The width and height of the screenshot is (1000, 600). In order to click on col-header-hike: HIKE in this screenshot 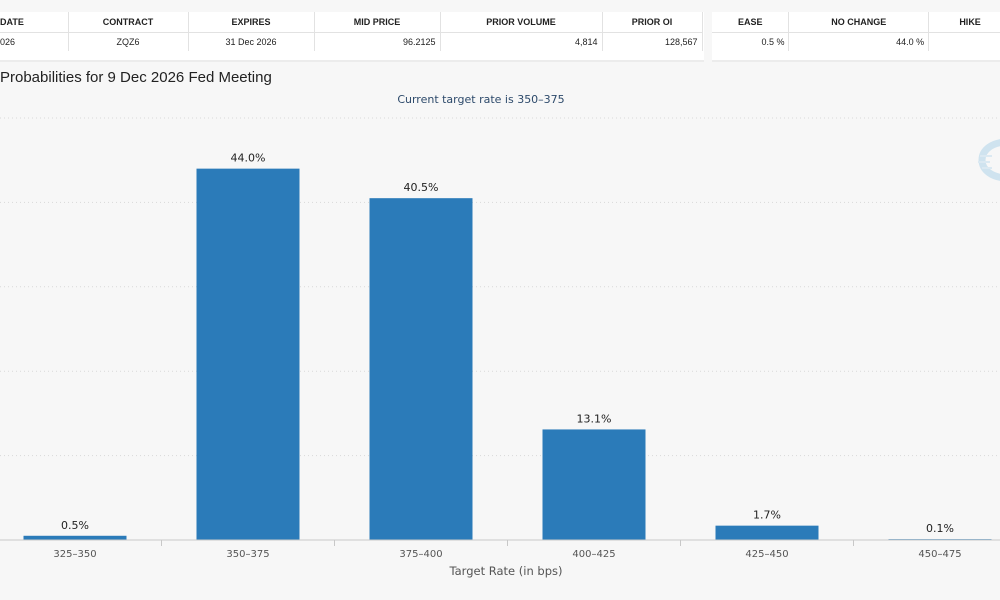, I will do `click(964, 22)`.